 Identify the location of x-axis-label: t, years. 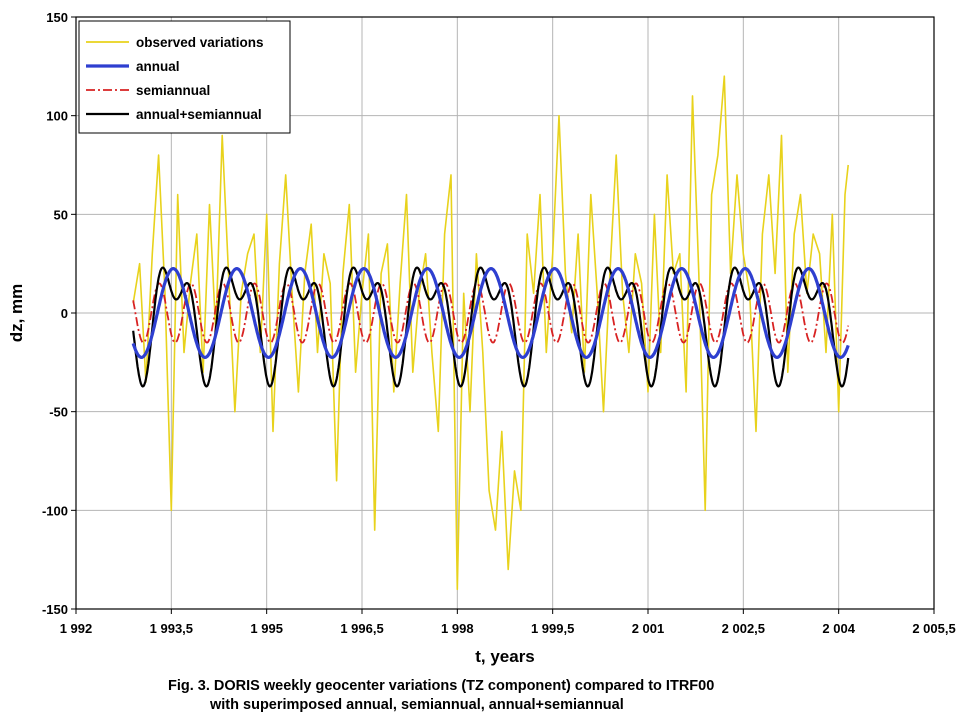
(505, 656).